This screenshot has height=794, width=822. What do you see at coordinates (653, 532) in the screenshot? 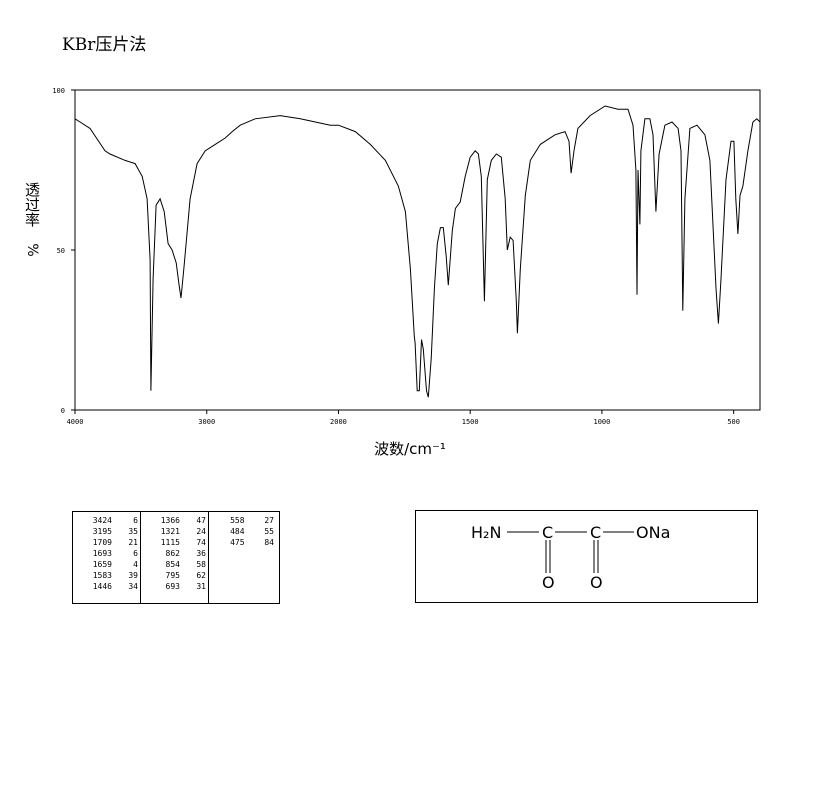
I see `atom-label: ONa` at bounding box center [653, 532].